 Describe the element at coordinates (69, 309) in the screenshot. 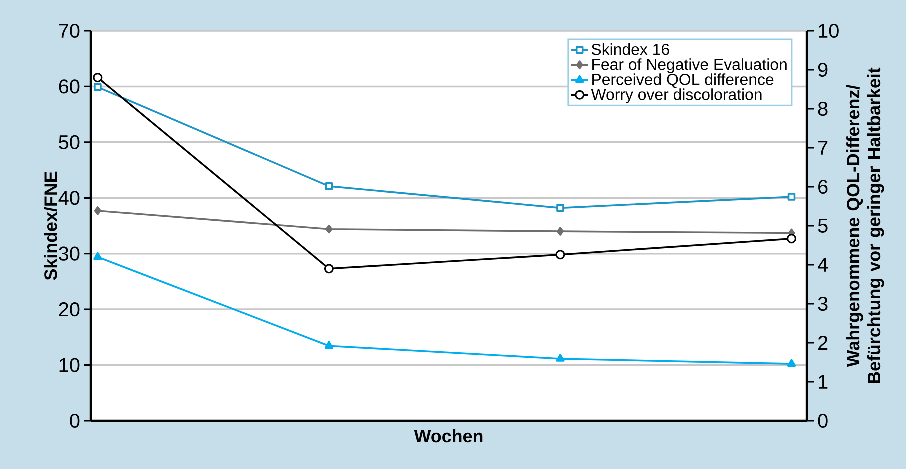

I see `y-tick-label: 20` at that location.